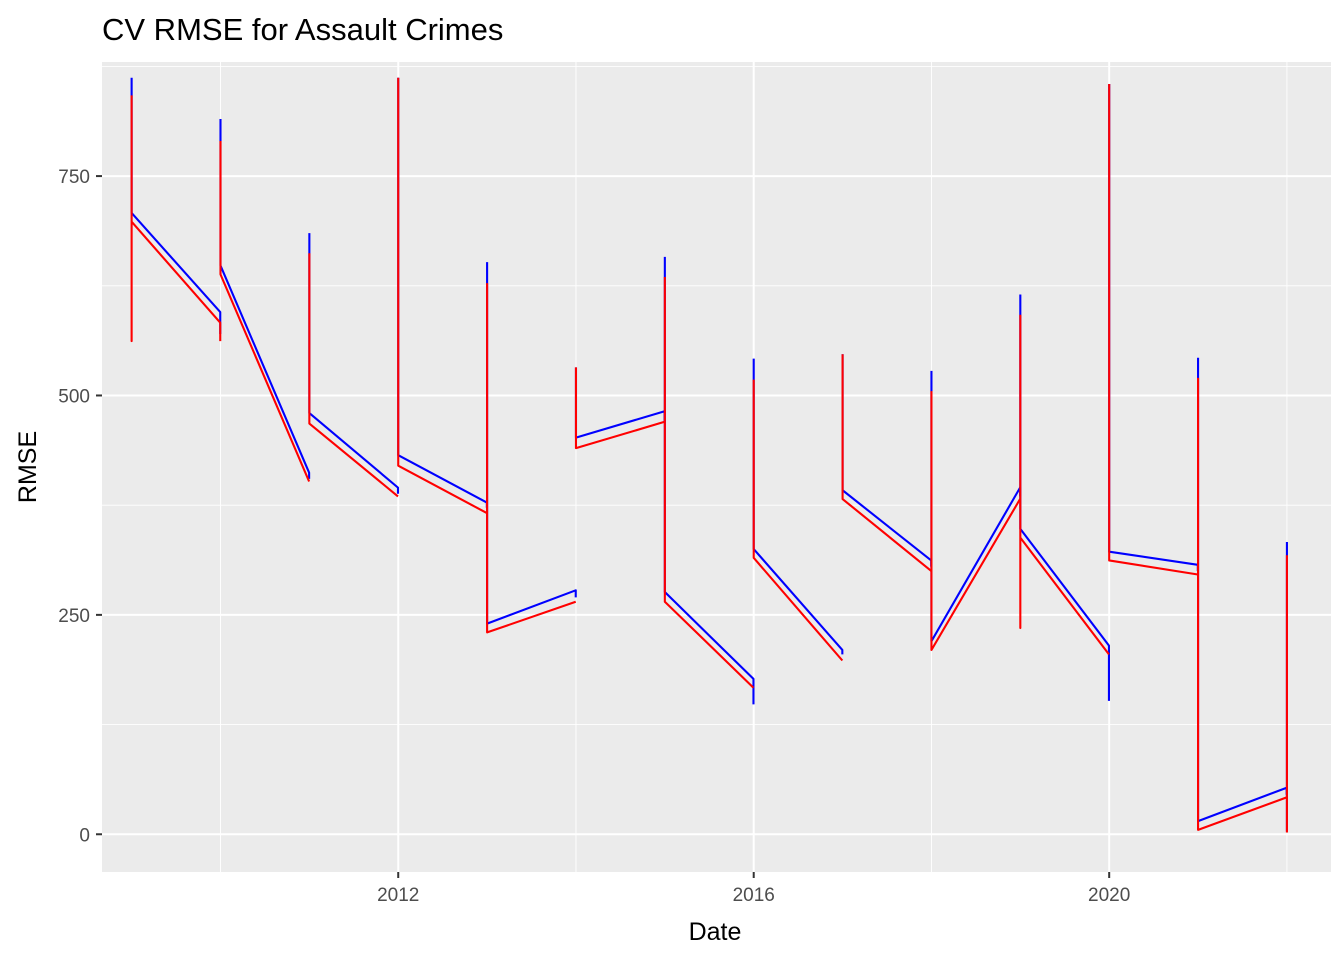  I want to click on y-axis-label: RMSE, so click(28, 467).